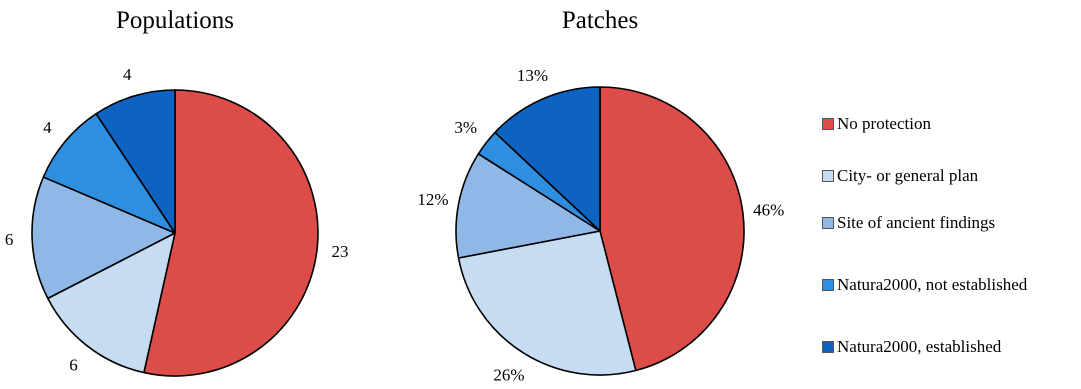  Describe the element at coordinates (919, 346) in the screenshot. I see `legend-label: Natura2000, established` at that location.